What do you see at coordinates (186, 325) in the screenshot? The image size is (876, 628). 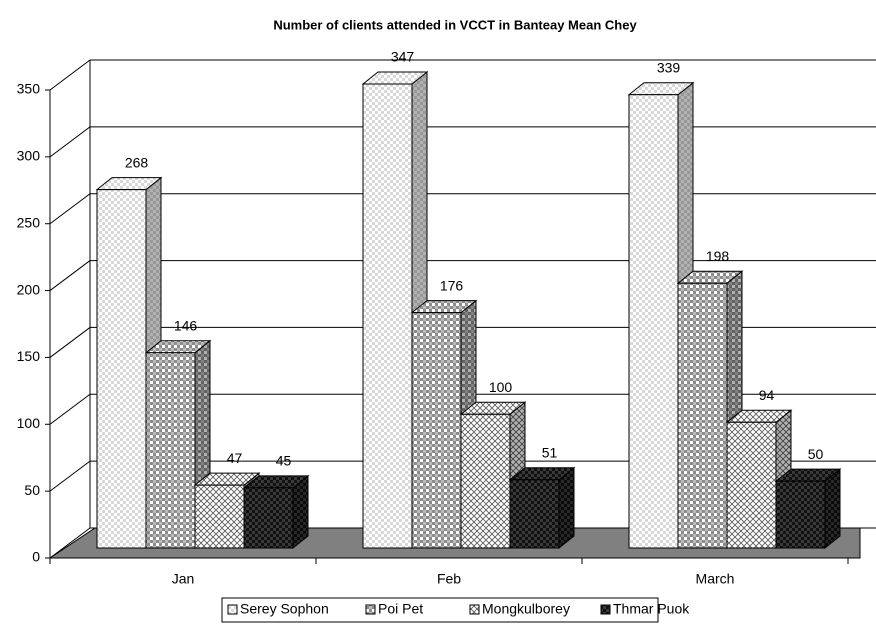 I see `value-label: 146` at bounding box center [186, 325].